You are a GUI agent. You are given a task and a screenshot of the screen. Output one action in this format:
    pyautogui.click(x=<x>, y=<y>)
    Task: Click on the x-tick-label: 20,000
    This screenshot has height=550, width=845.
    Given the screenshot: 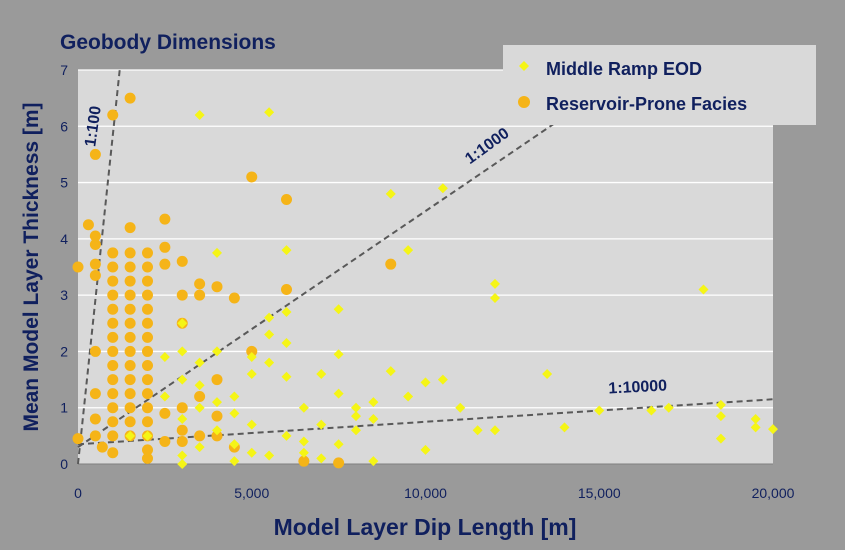 What is the action you would take?
    pyautogui.click(x=773, y=493)
    